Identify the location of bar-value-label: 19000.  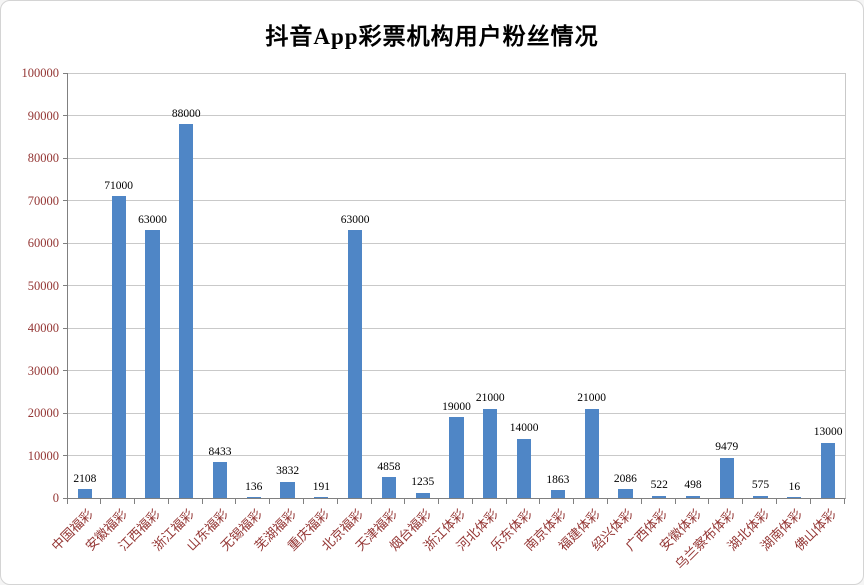
(456, 406).